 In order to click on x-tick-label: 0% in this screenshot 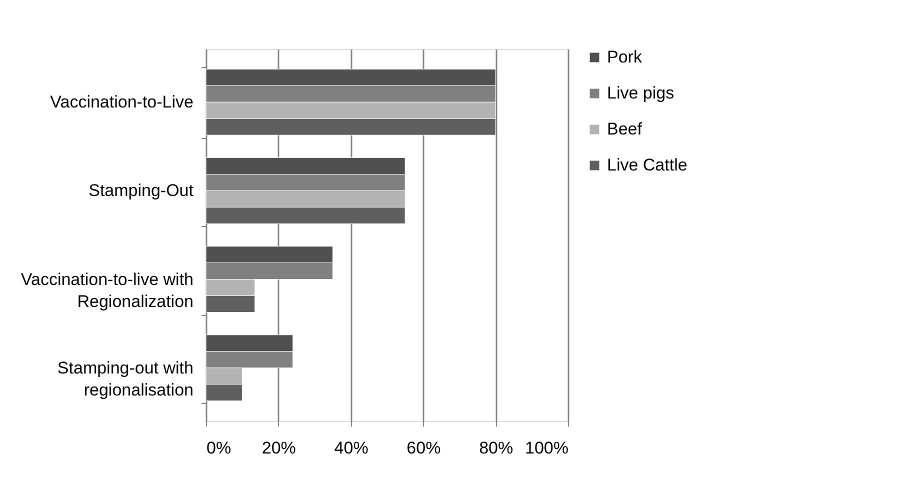, I will do `click(219, 448)`.